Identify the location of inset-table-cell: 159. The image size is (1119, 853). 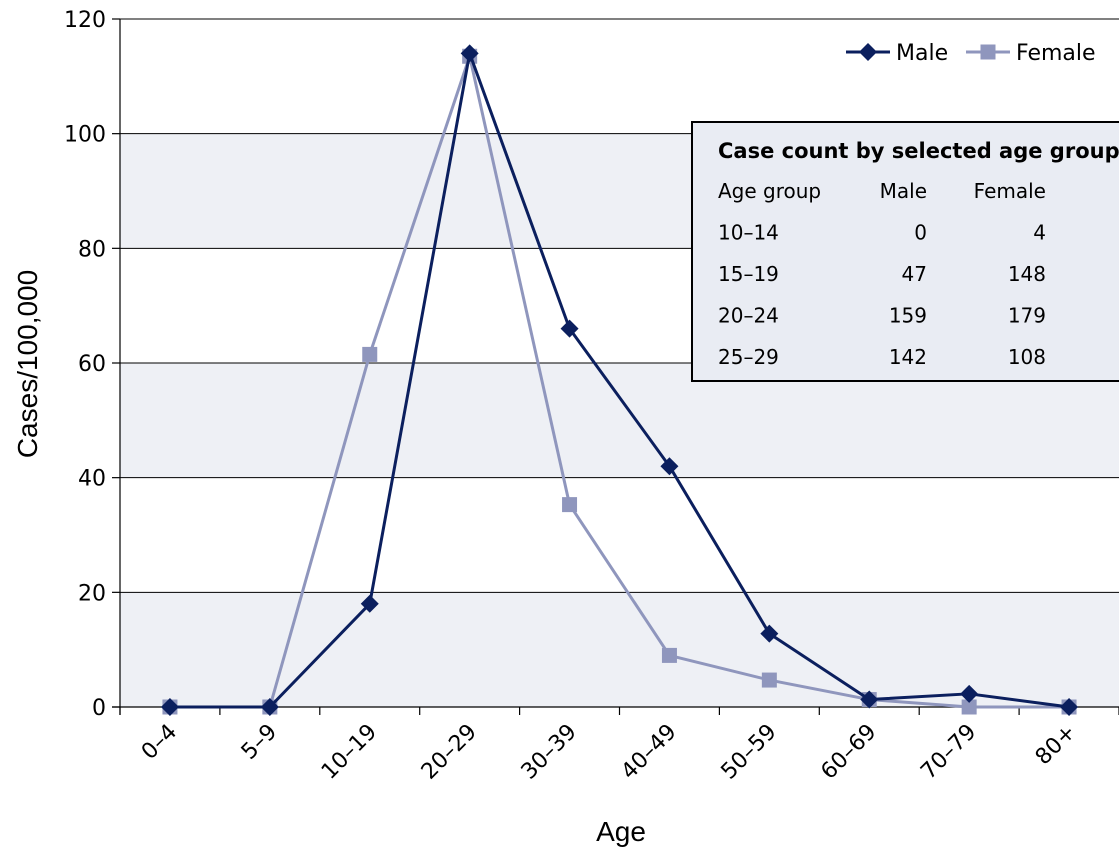
(908, 316).